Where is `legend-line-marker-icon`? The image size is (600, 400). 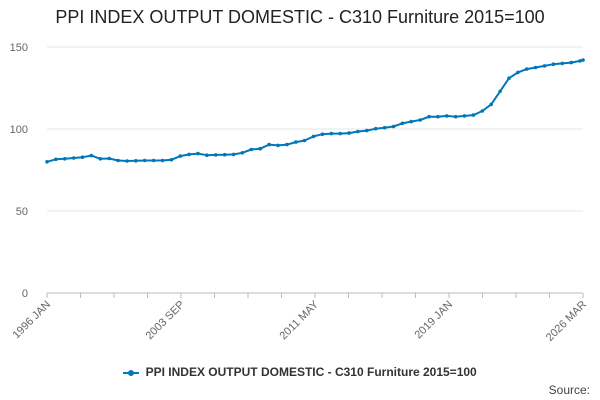 legend-line-marker-icon is located at coordinates (131, 373).